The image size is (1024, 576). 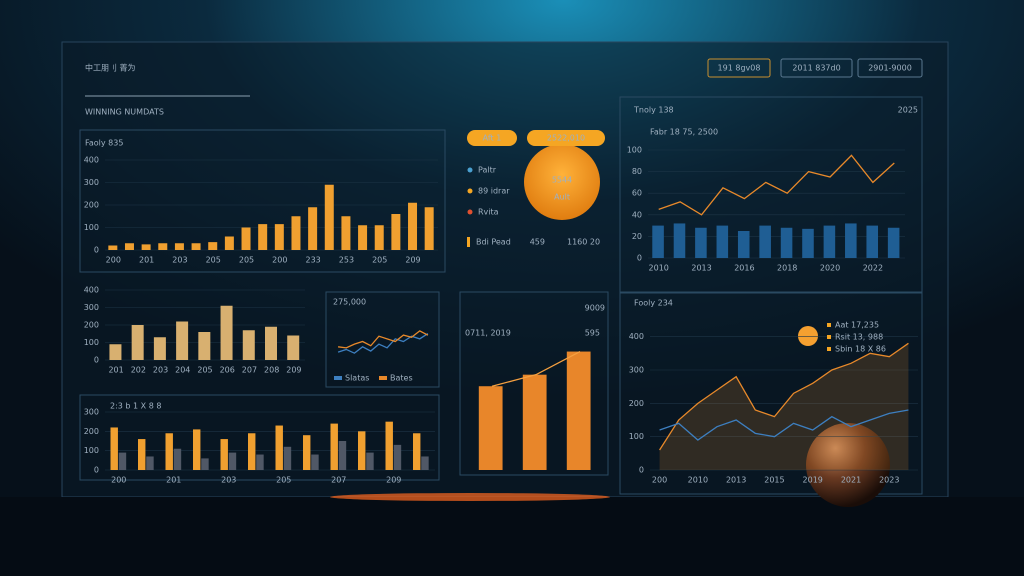 What do you see at coordinates (494, 191) in the screenshot?
I see `legend-label: 89 idrar` at bounding box center [494, 191].